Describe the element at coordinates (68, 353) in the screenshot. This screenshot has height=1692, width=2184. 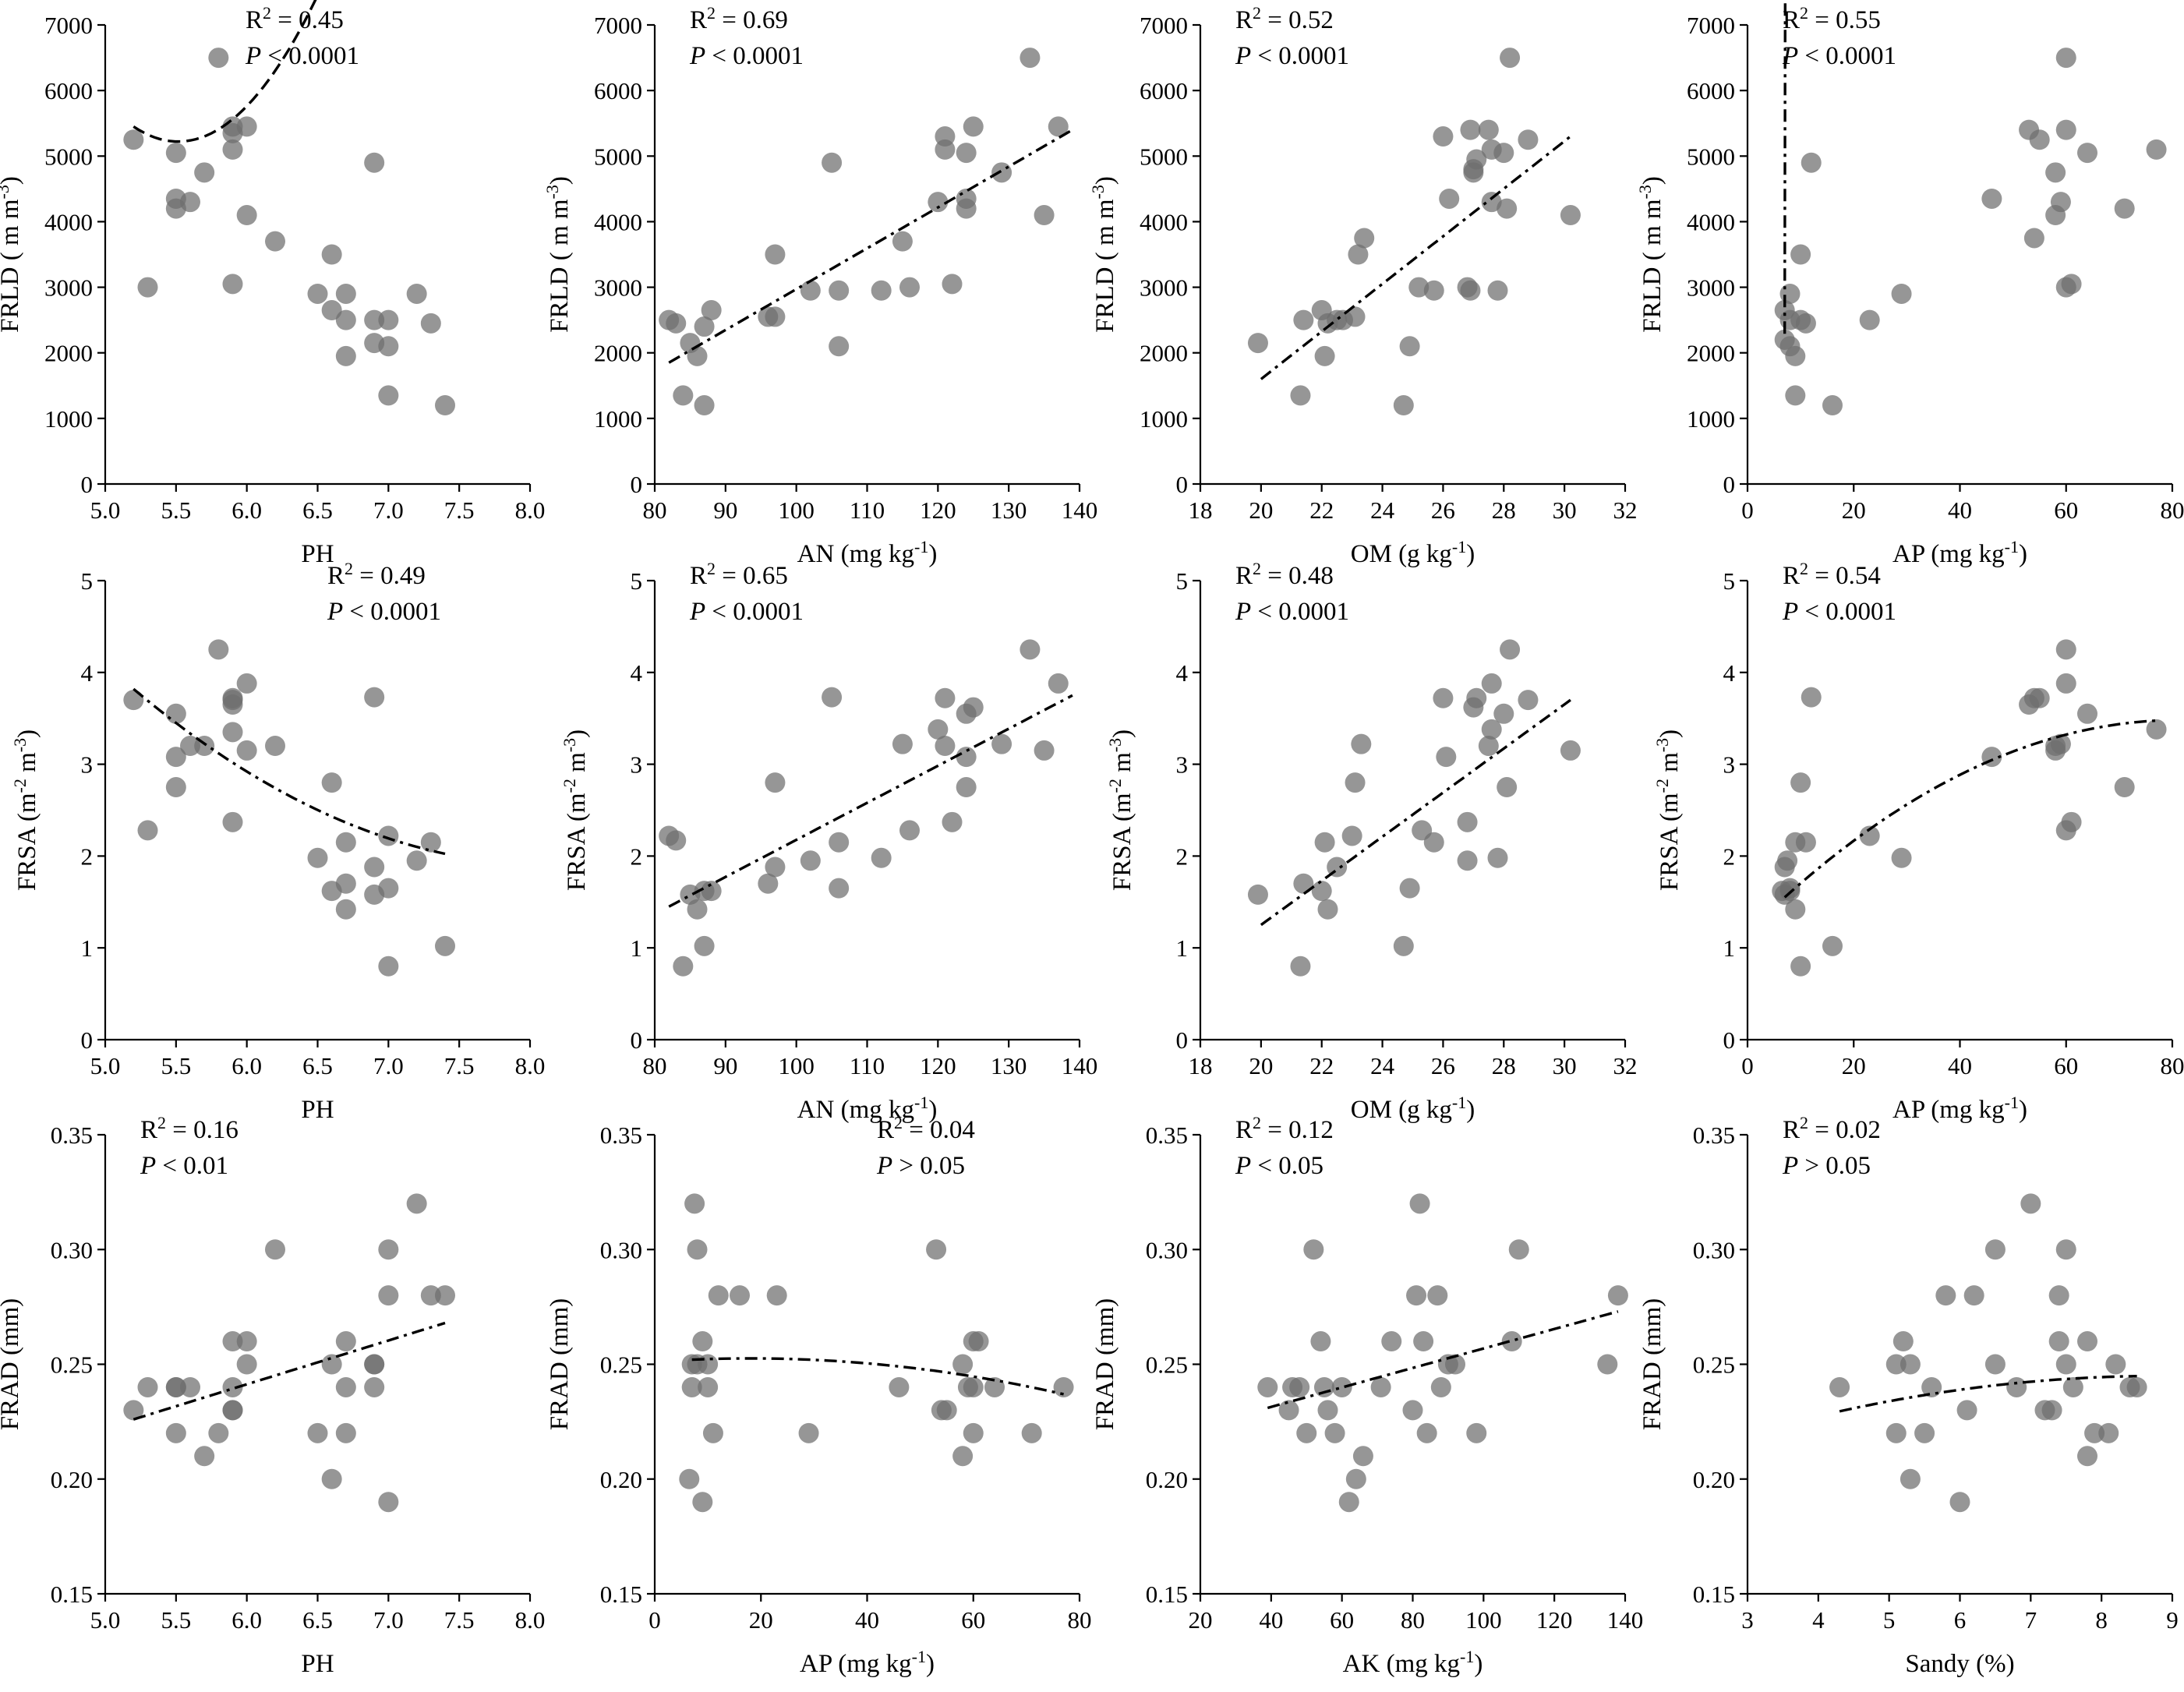
I see `y-tick-label: 2000` at that location.